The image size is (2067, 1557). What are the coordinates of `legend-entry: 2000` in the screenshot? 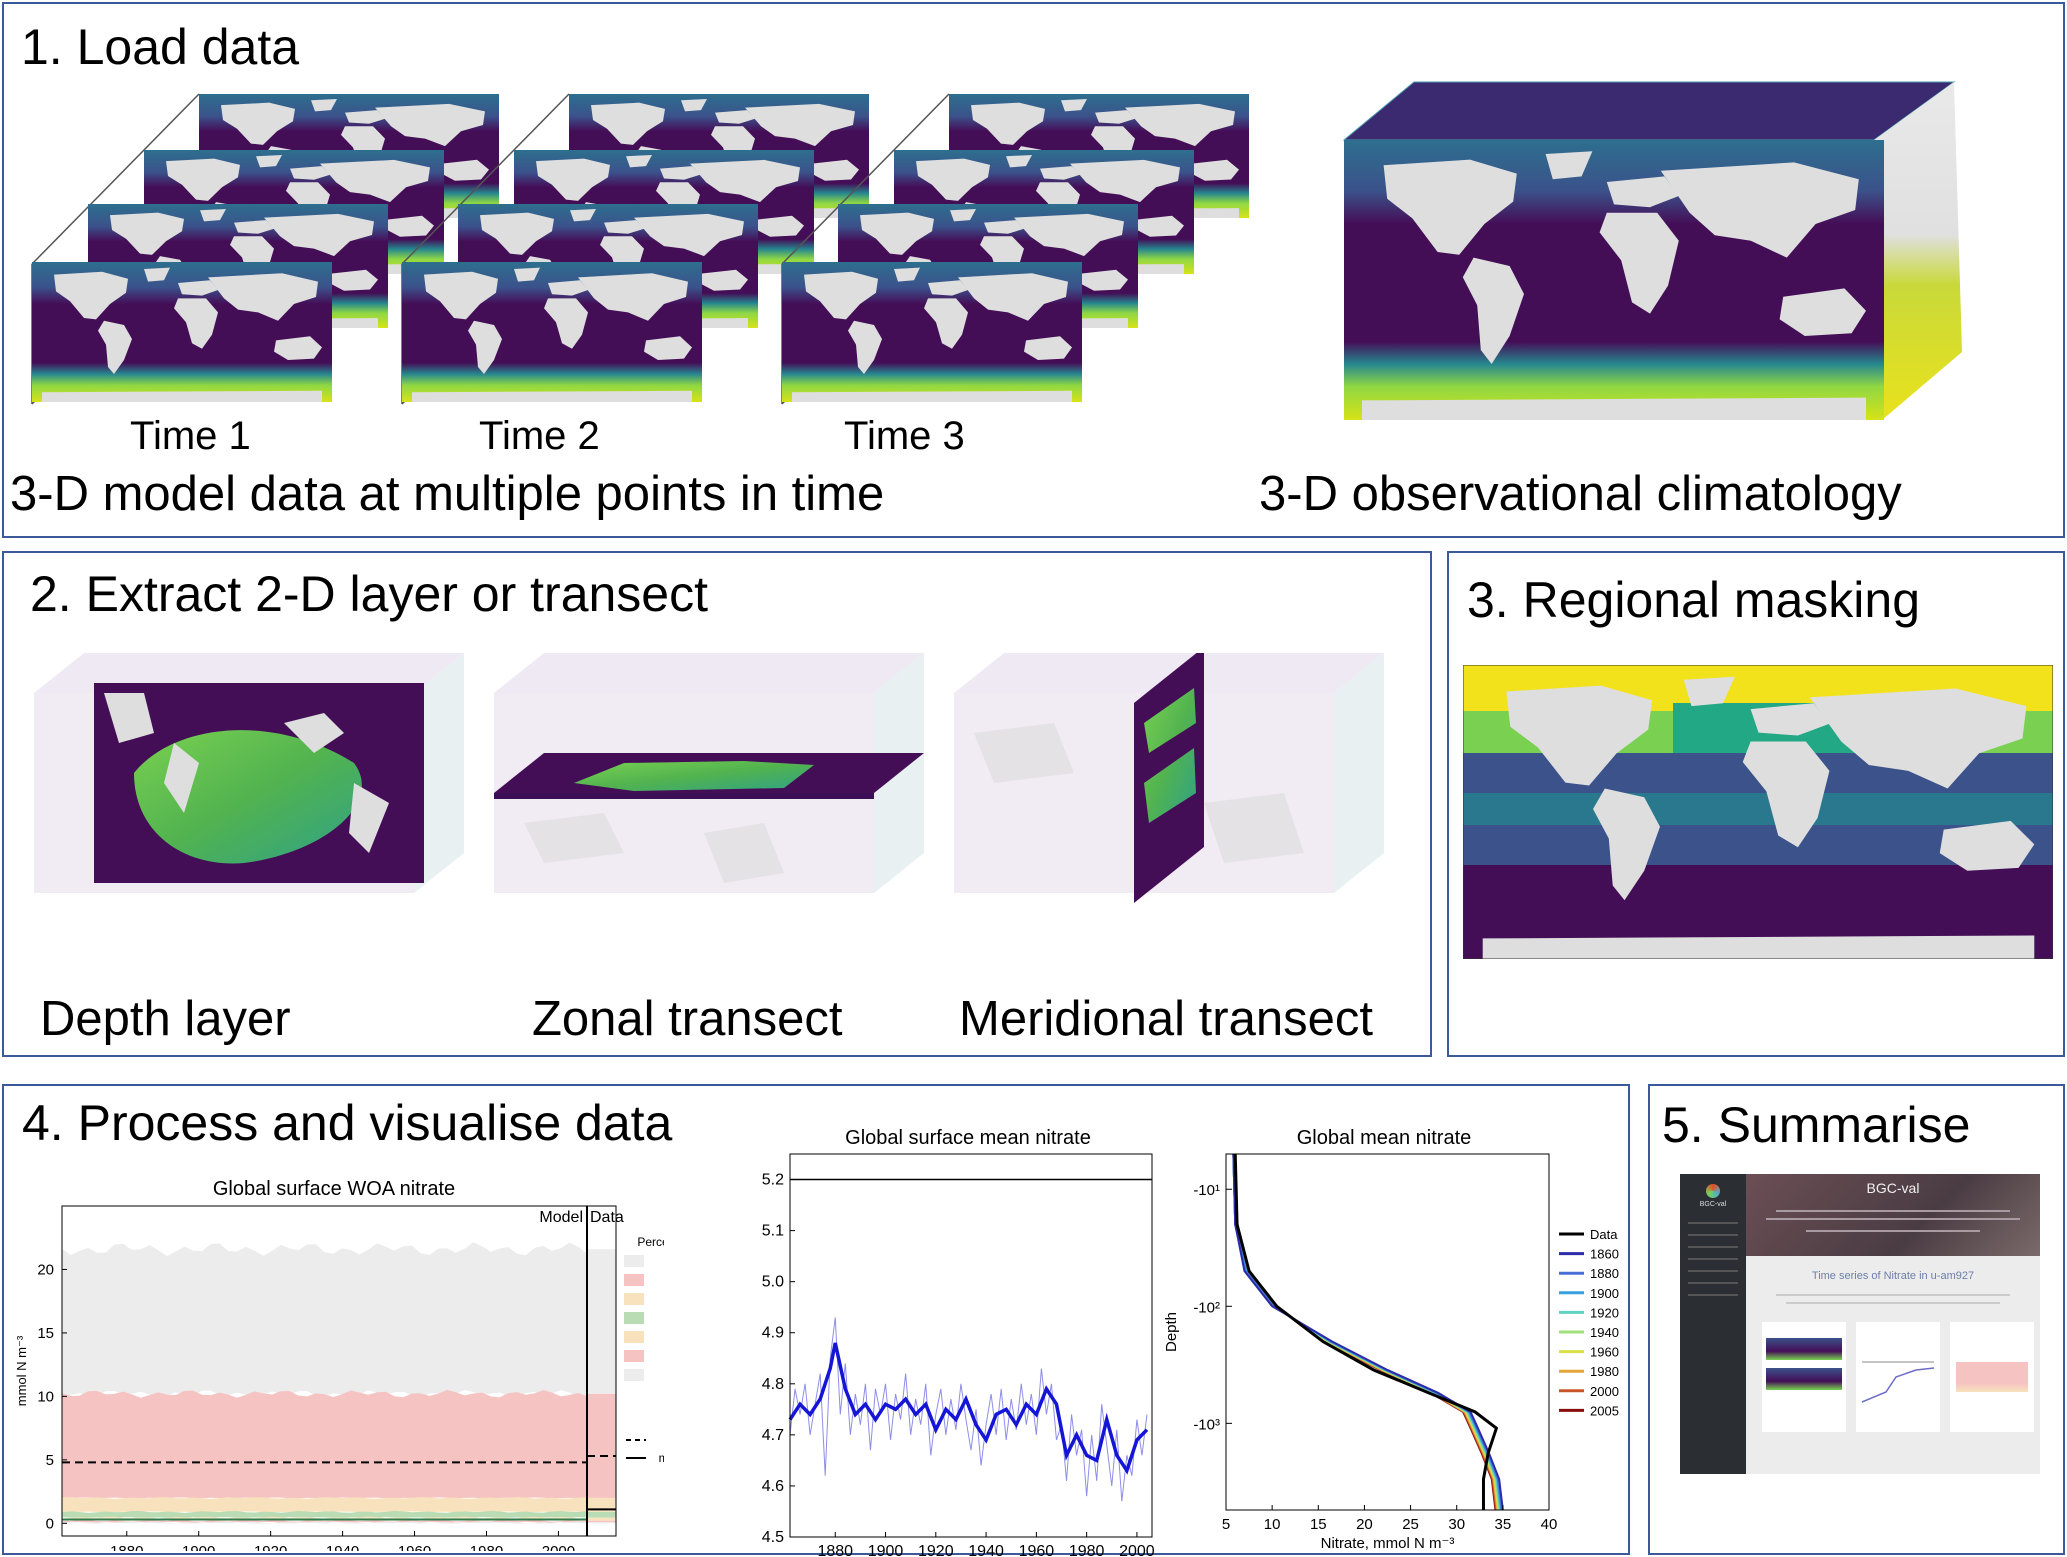 It's located at (1604, 1391).